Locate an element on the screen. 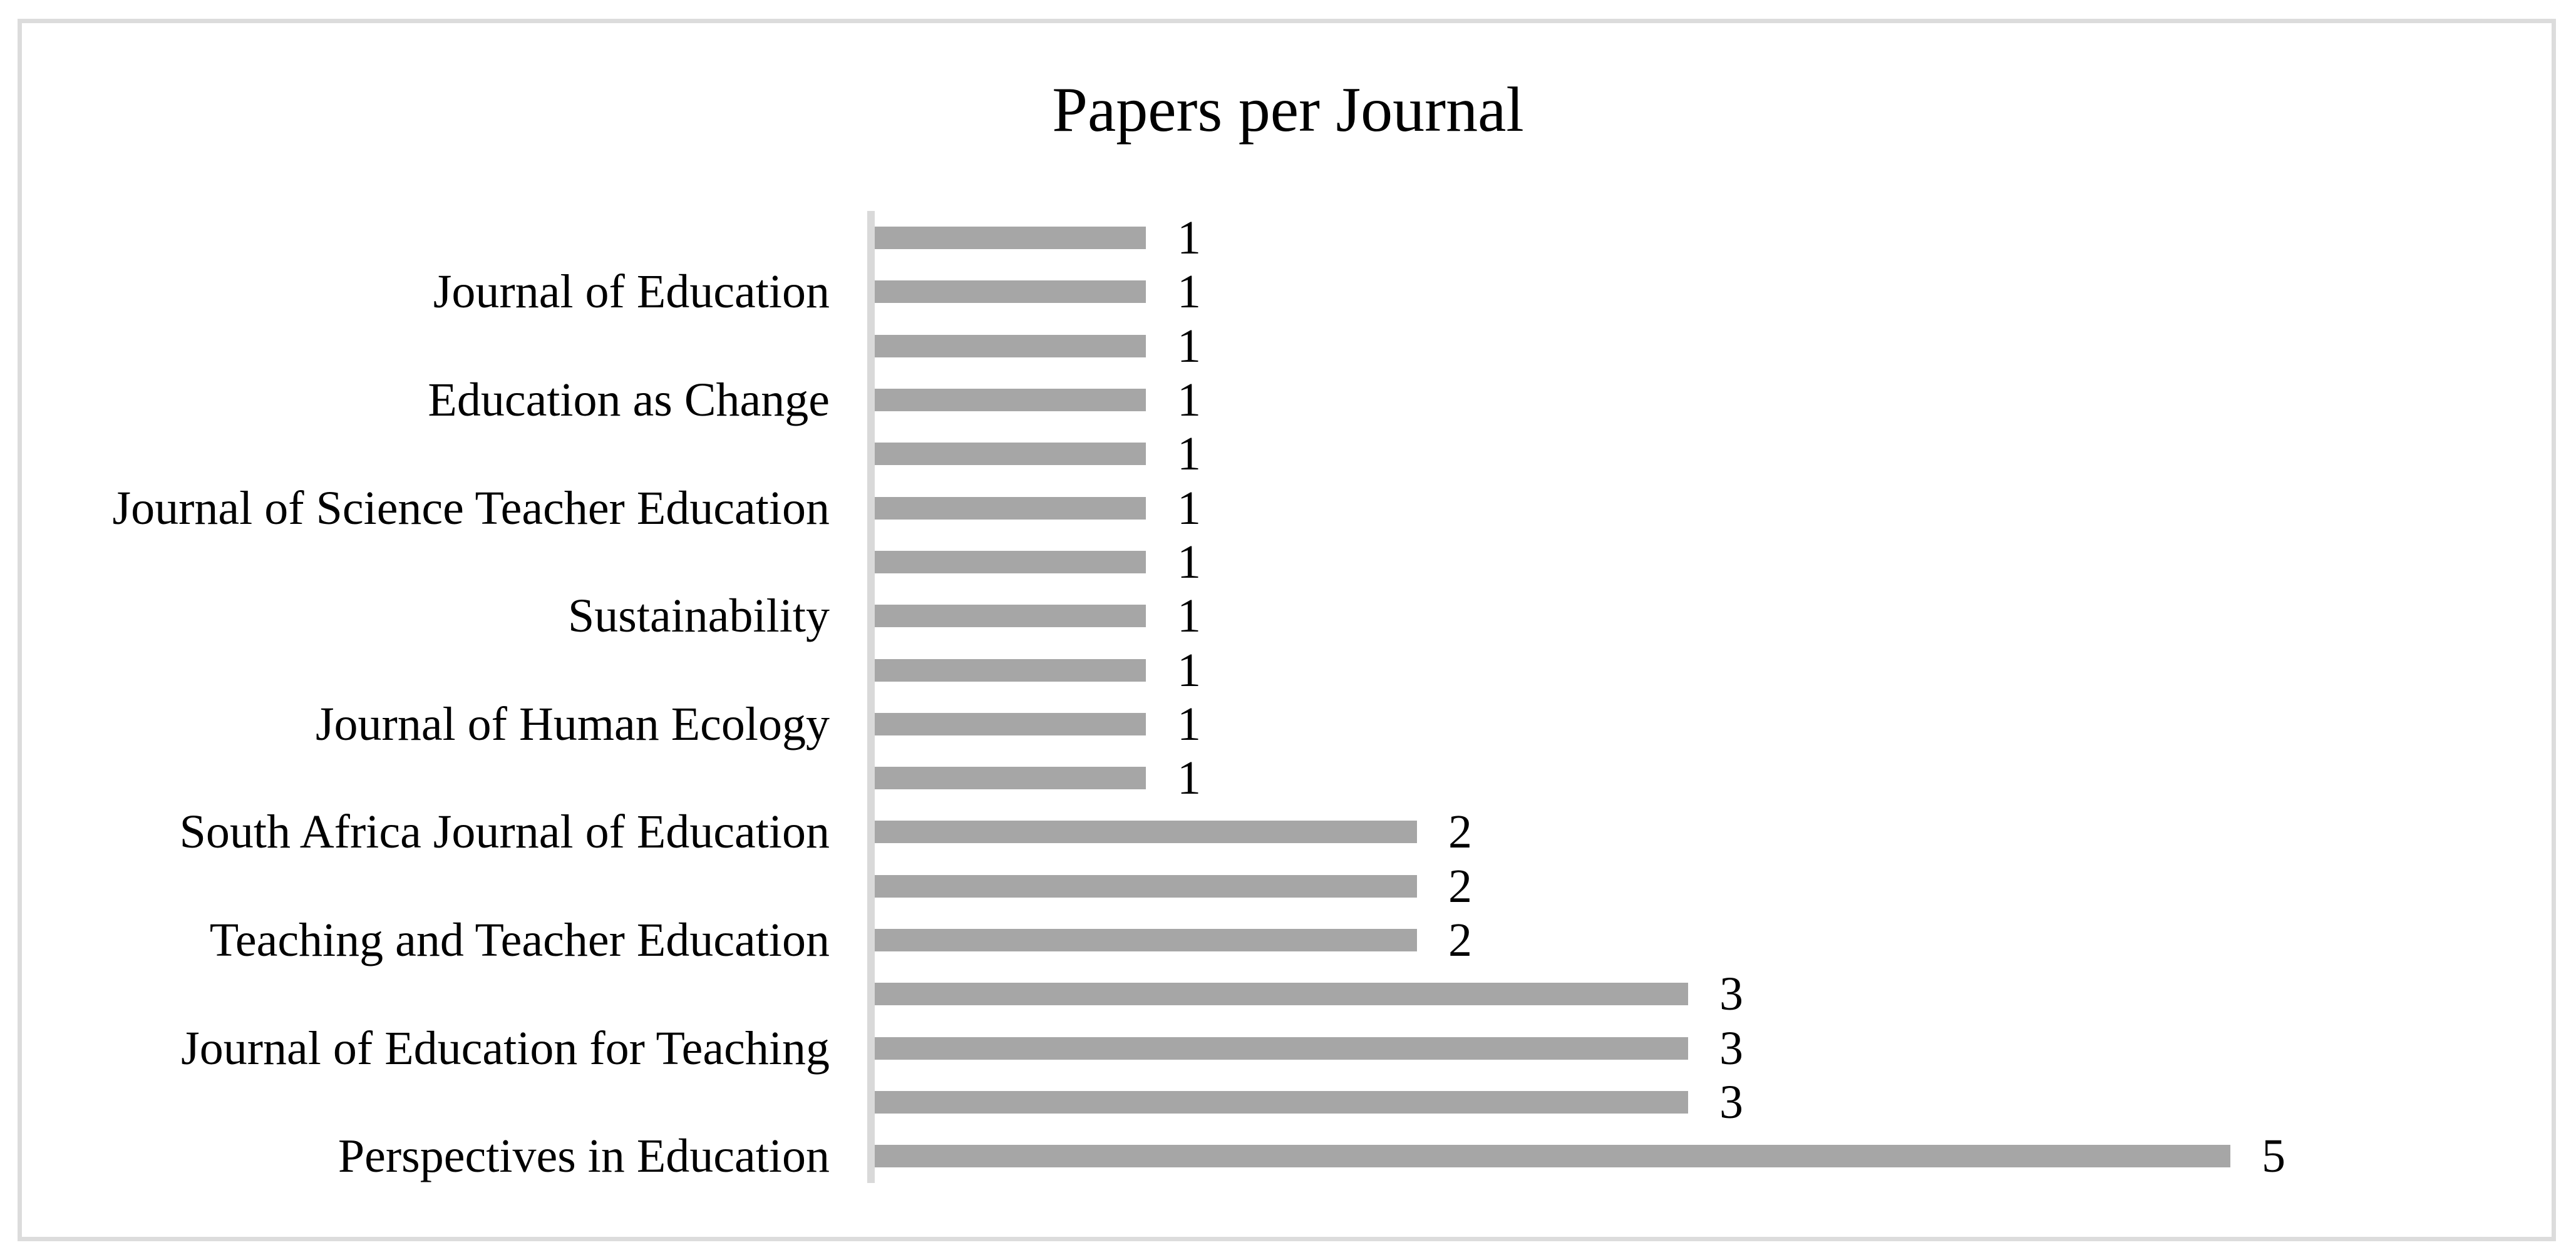 This screenshot has height=1260, width=2576. bar-row: South Africa Journal of Education 2 is located at coordinates (1288, 832).